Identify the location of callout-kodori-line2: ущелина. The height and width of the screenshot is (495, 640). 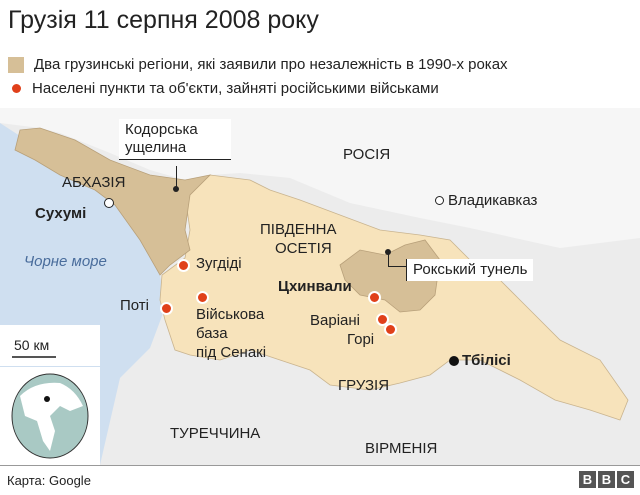
(156, 147).